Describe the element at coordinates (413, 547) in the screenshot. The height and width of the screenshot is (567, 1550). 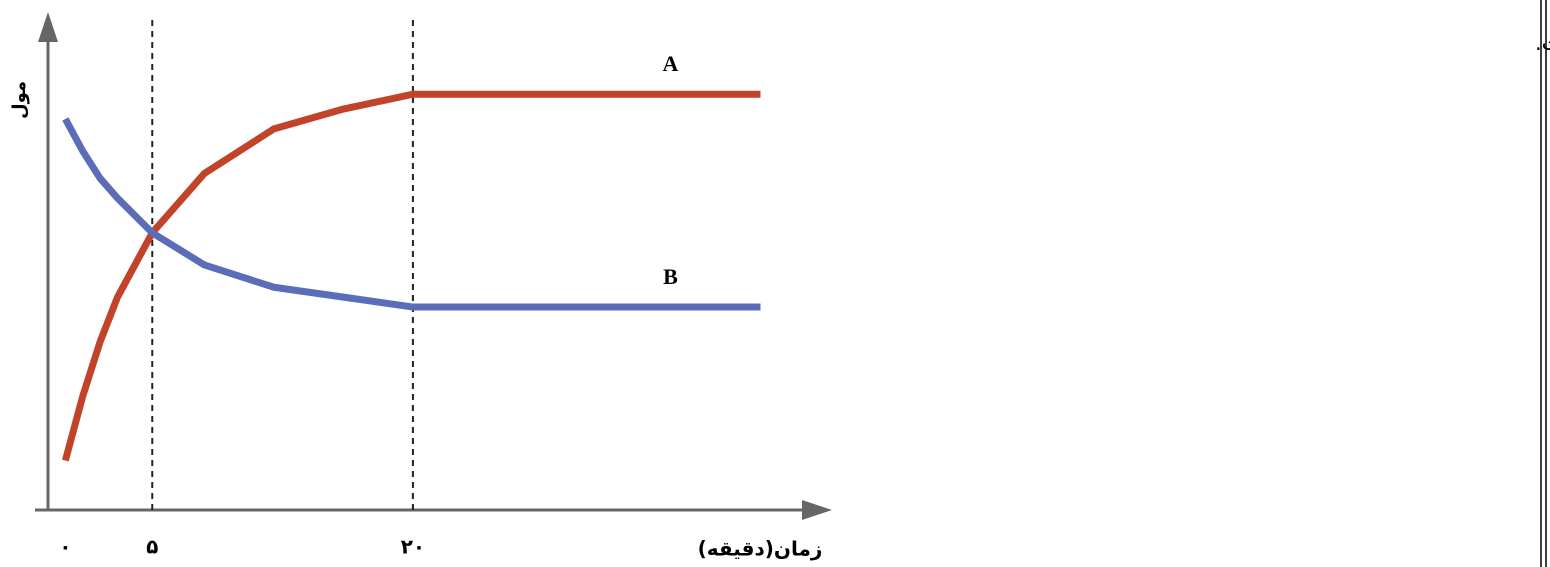
I see `x-tick-label: ۲۰` at that location.